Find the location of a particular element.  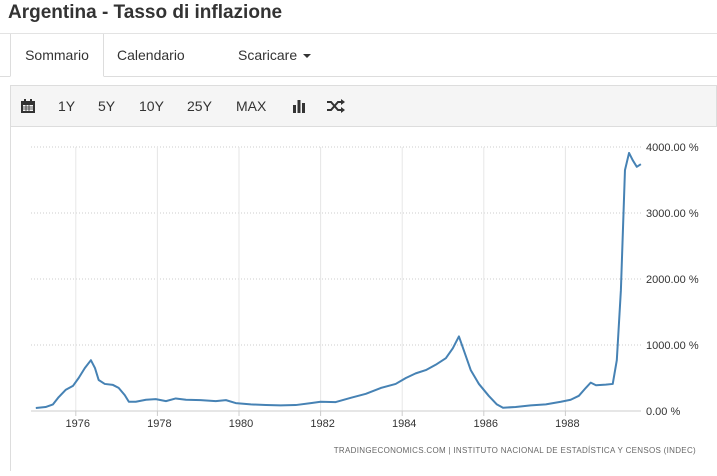

x-tick-label: 1976 is located at coordinates (78, 424).